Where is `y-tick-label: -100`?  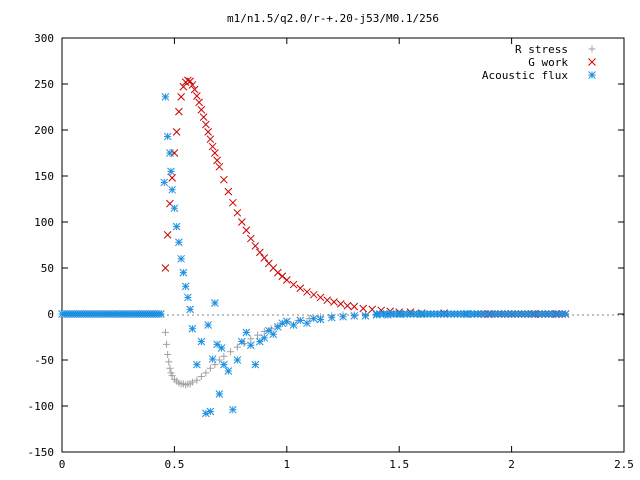 y-tick-label: -100 is located at coordinates (41, 406).